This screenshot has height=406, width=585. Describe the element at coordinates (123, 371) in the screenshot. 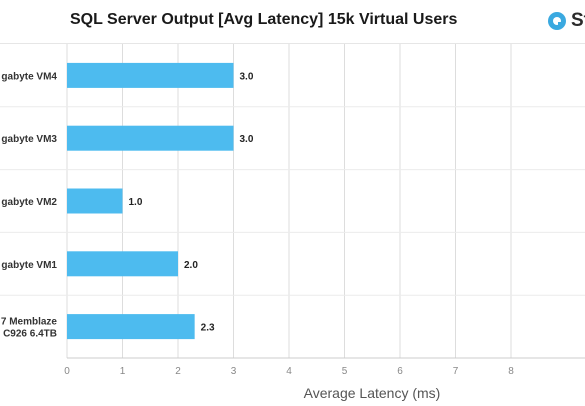

I see `x-tick-label: 1` at that location.